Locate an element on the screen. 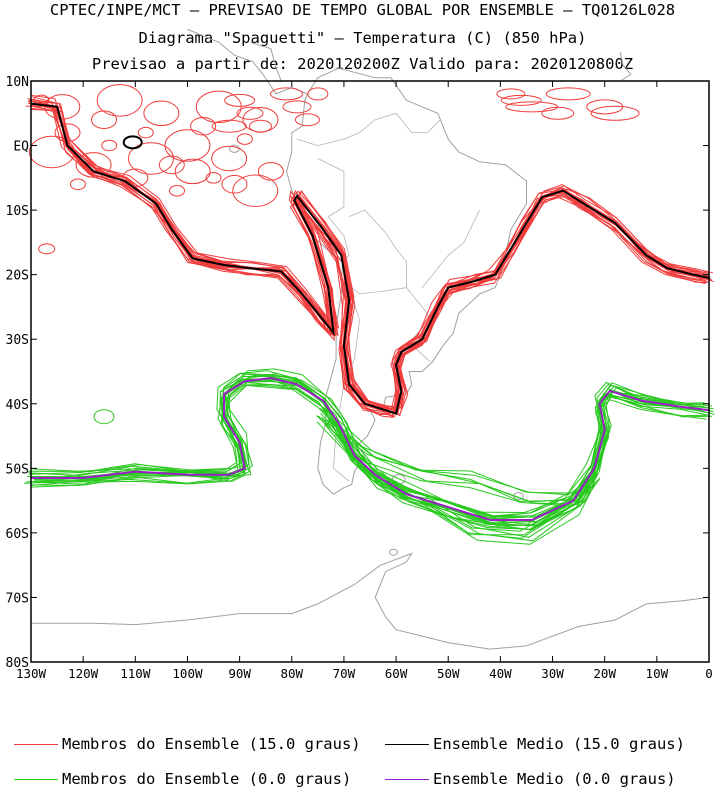 The width and height of the screenshot is (725, 792). legend-label-mean-15: Ensemble Medio (15.0 graus) is located at coordinates (559, 744).